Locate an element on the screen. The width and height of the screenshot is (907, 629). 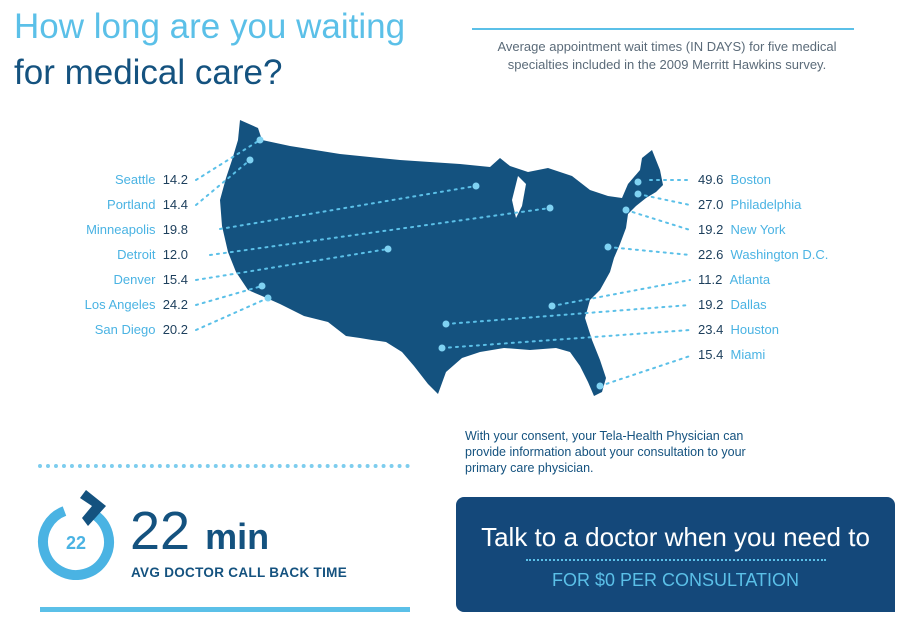
city-label-boston: 49.6 Boston is located at coordinates (735, 179).